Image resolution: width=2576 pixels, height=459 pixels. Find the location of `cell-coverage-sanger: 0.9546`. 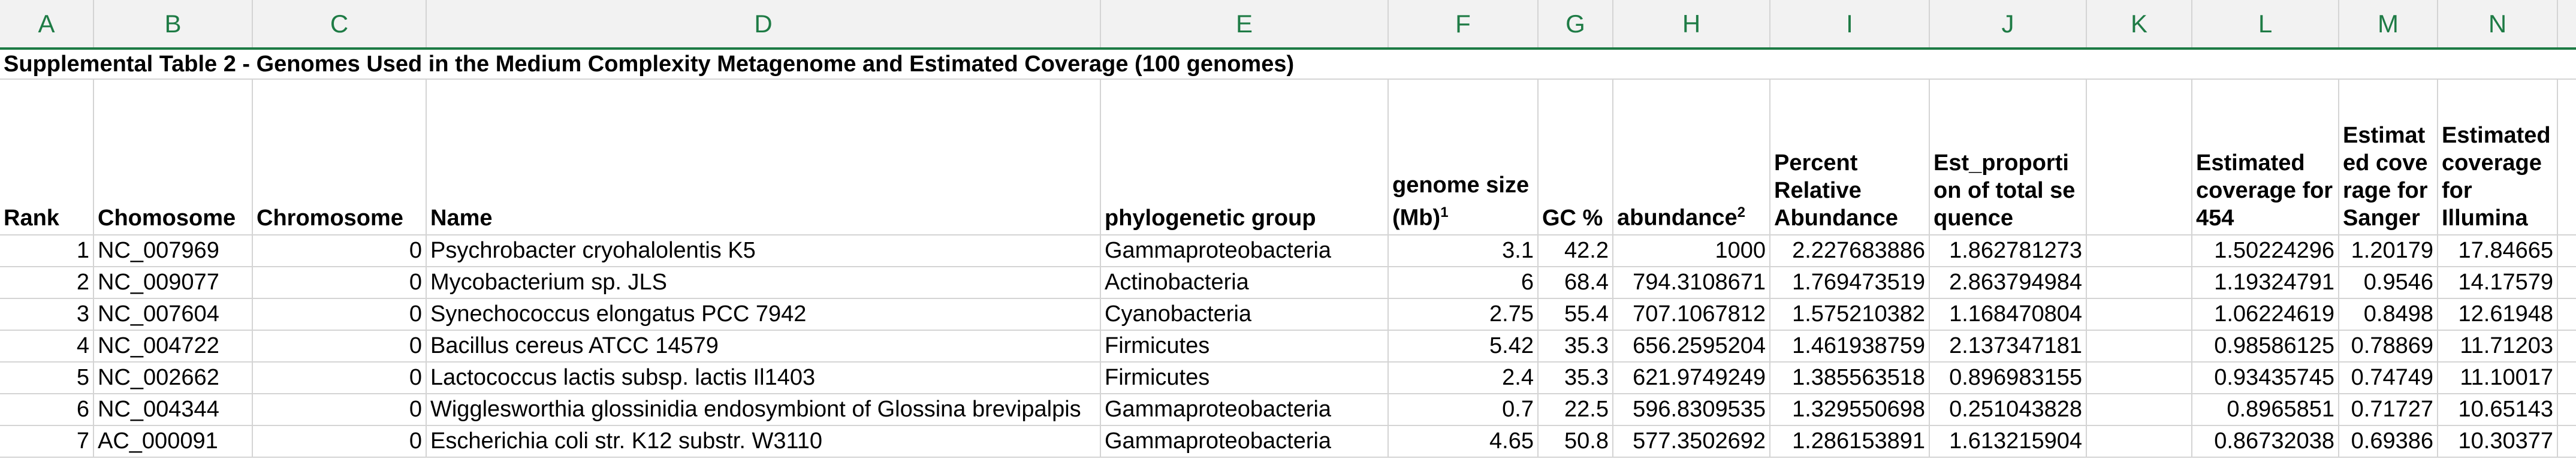

cell-coverage-sanger: 0.9546 is located at coordinates (2388, 282).